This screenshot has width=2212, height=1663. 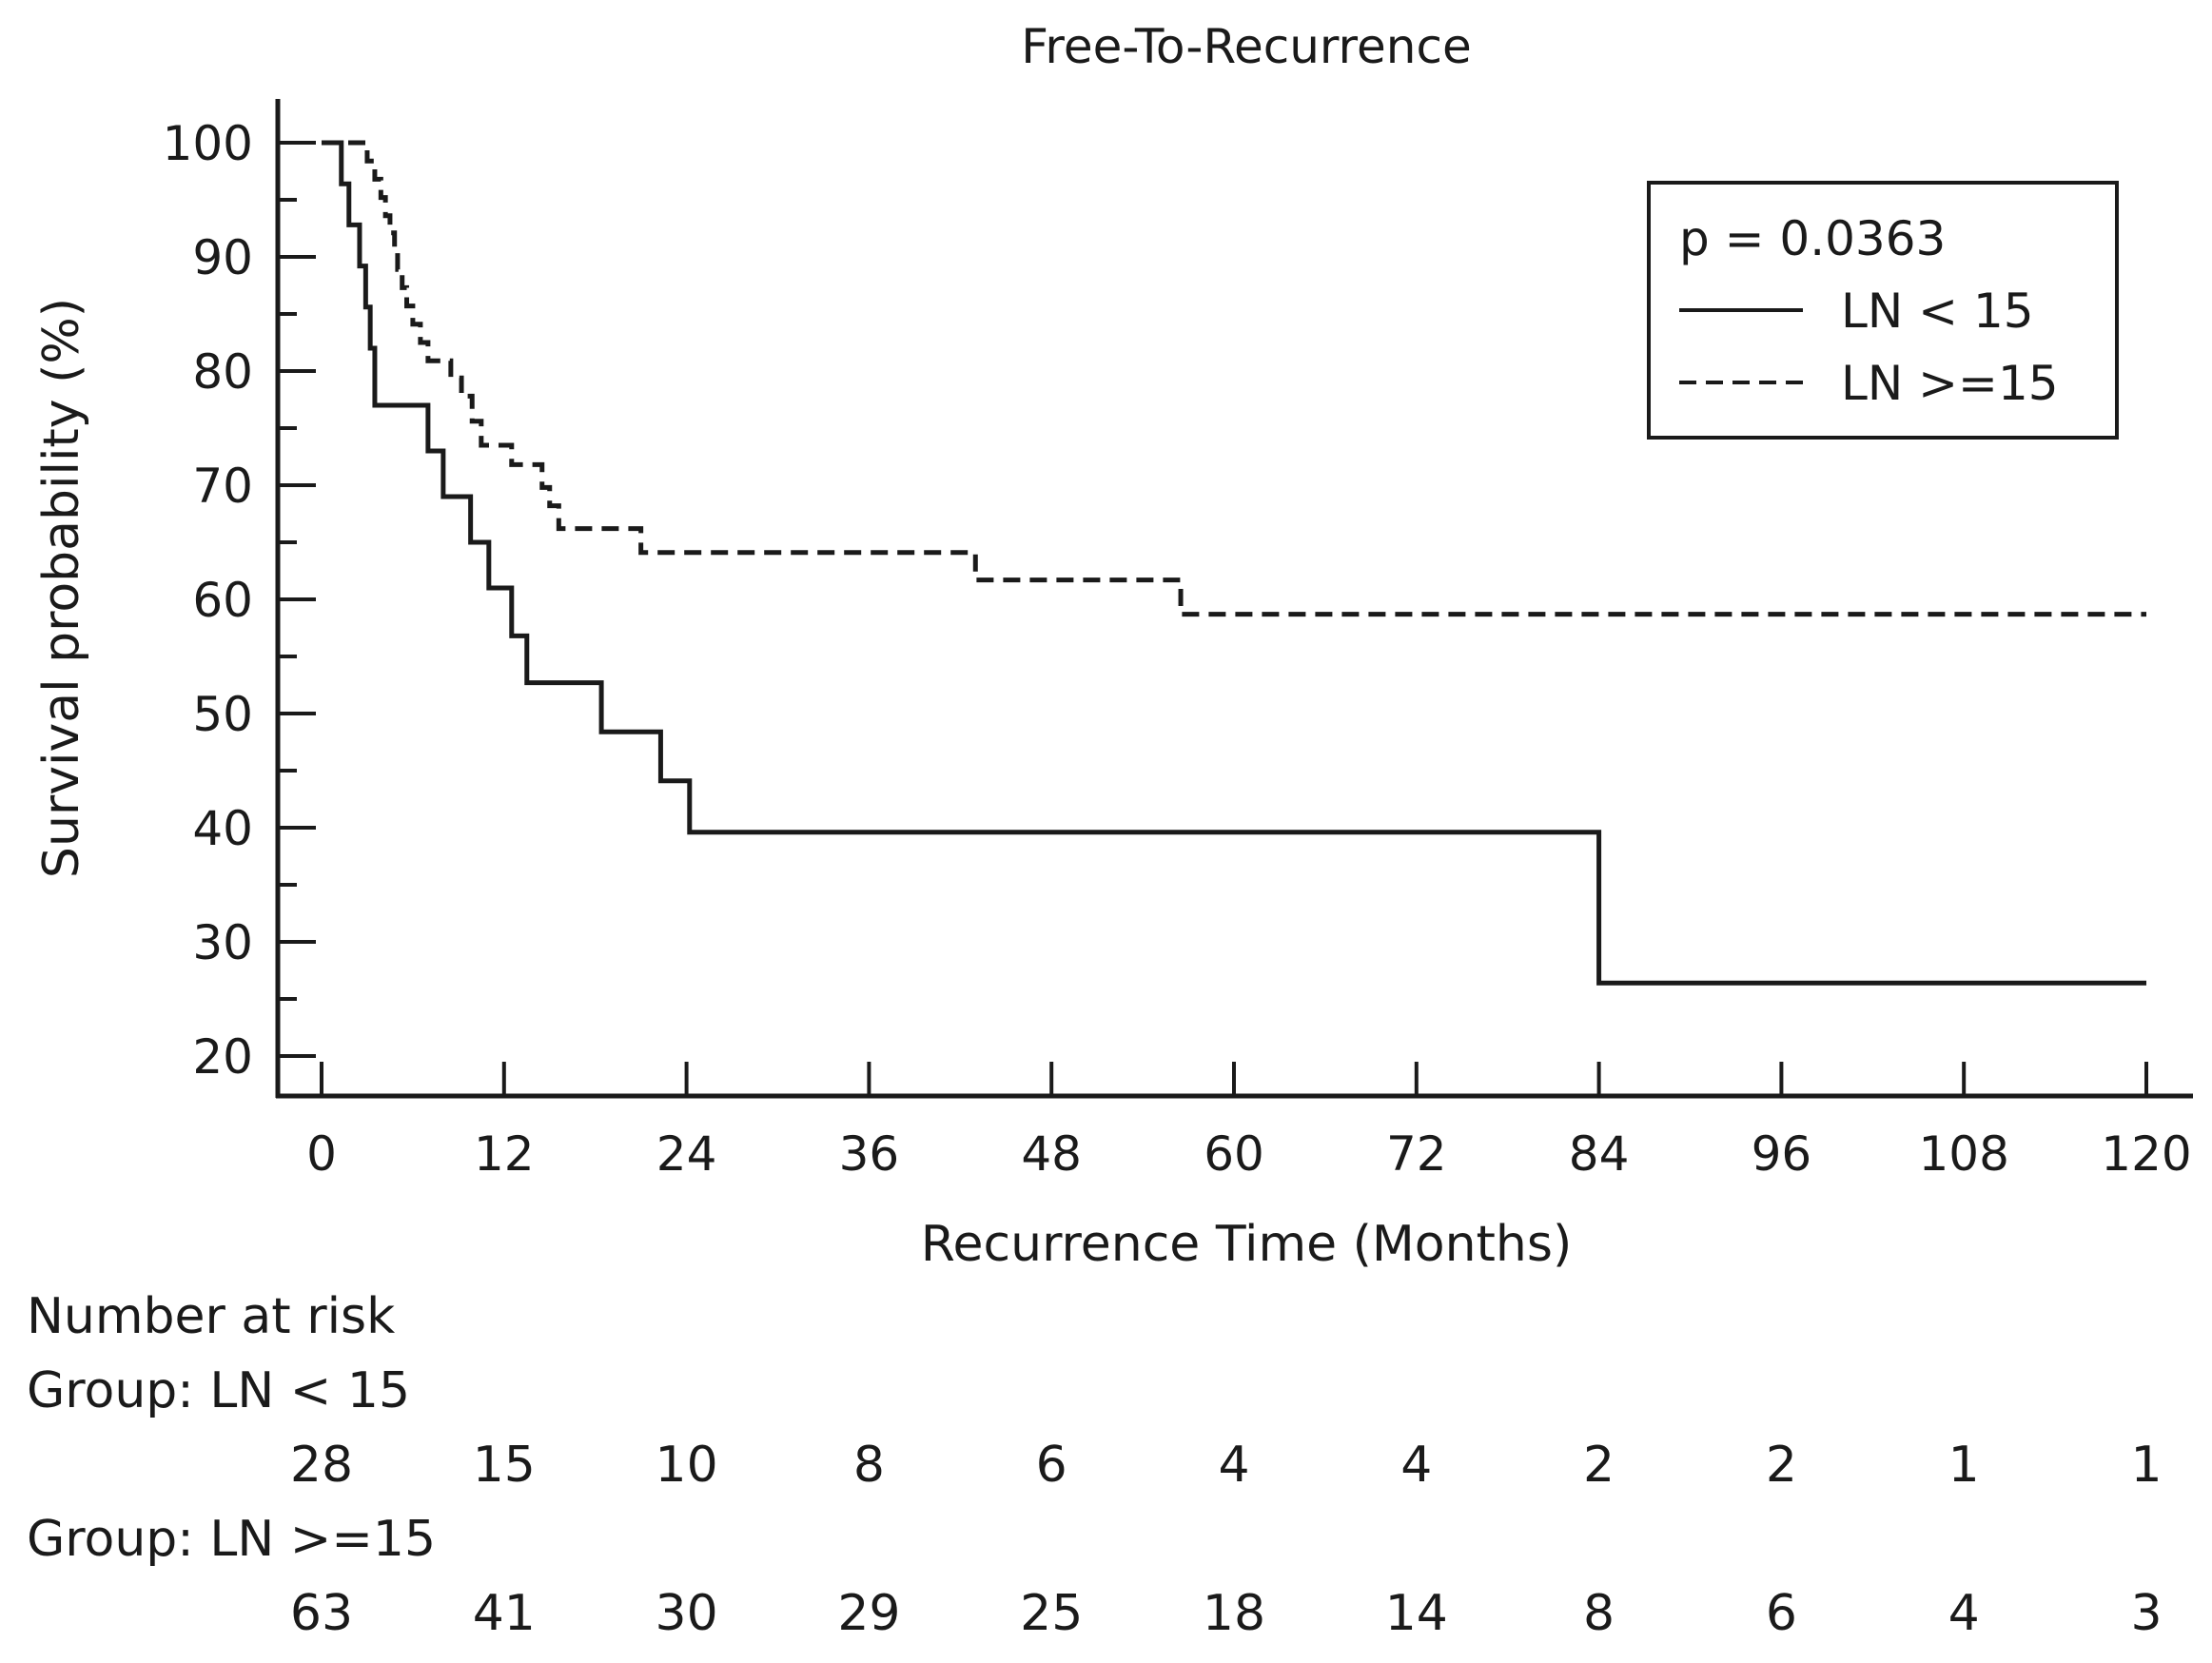 I want to click on x-tick-label: 12, so click(x=504, y=1154).